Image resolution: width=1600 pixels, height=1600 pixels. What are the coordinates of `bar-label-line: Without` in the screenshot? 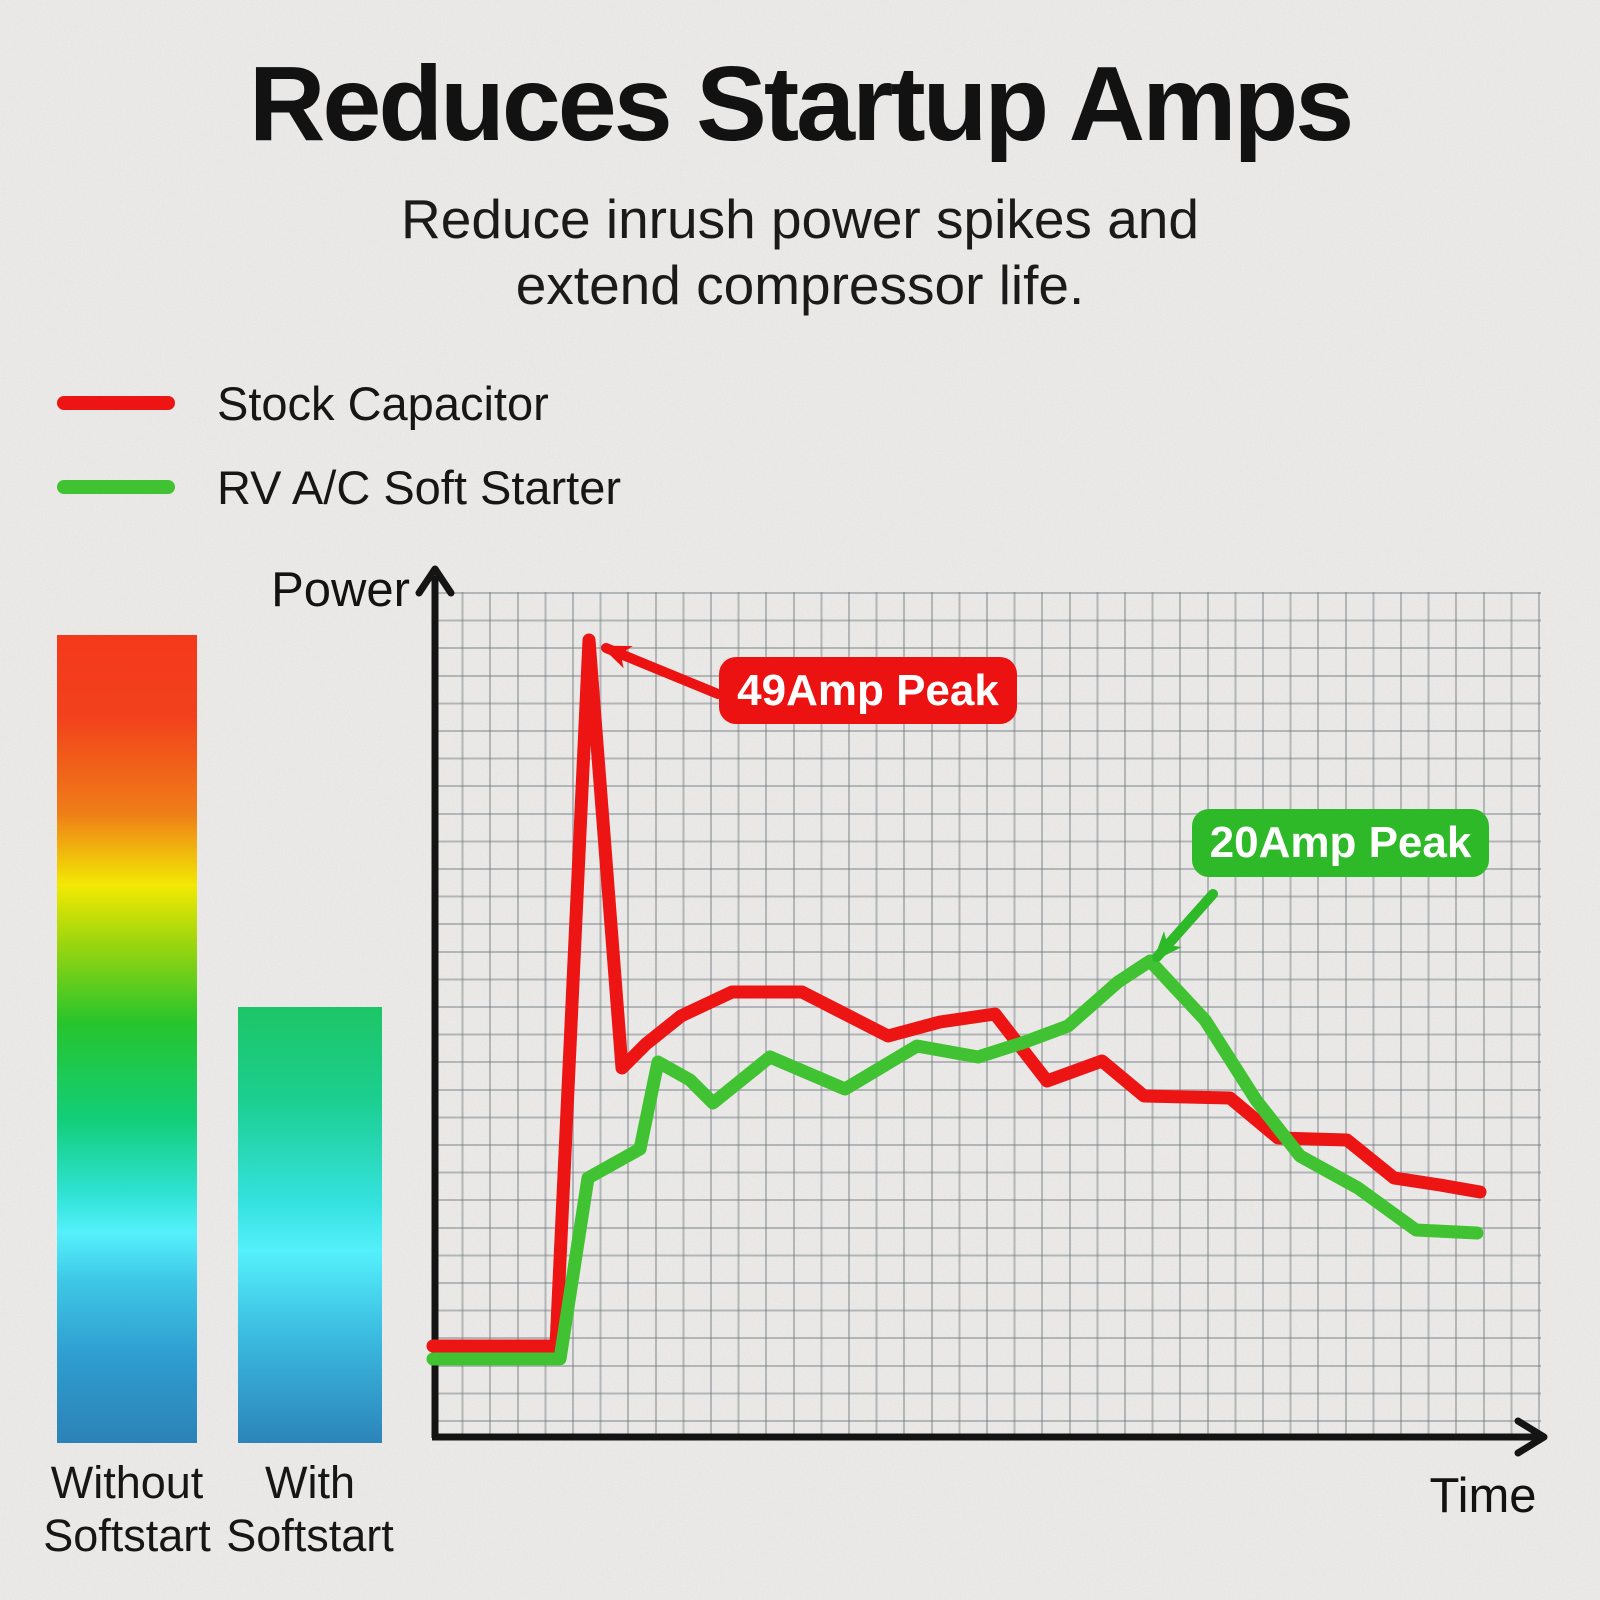 It's located at (127, 1482).